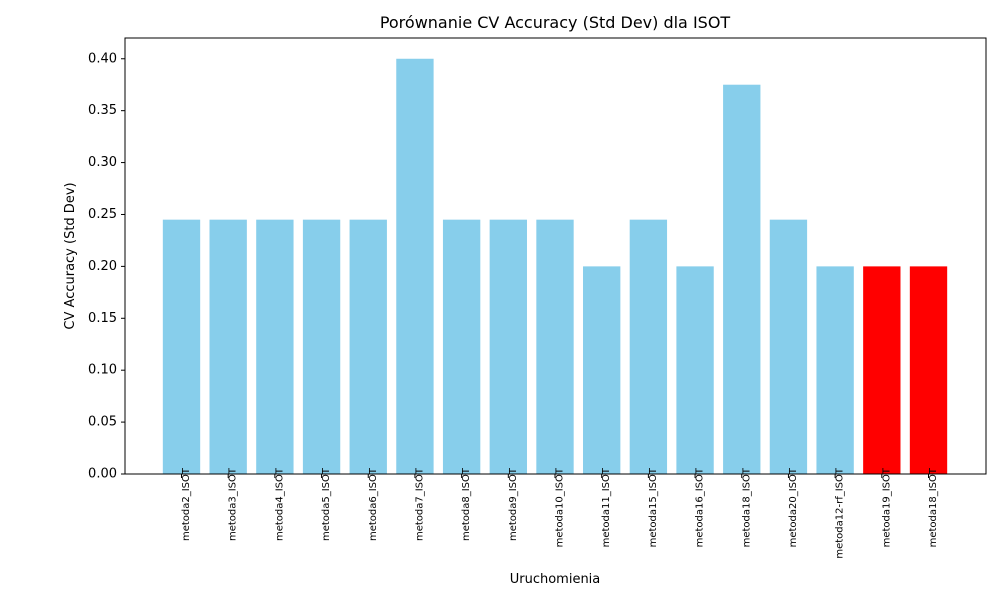 The image size is (1000, 604). What do you see at coordinates (186, 504) in the screenshot?
I see `x-tick-label: metoda2_ISOT` at bounding box center [186, 504].